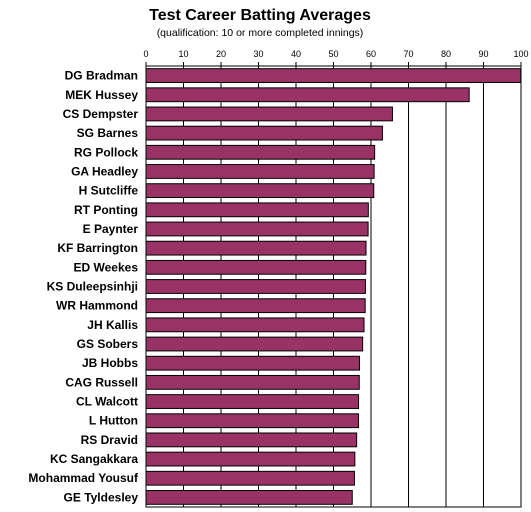 This screenshot has height=512, width=531. I want to click on category-label-17: CL Walcott, so click(107, 402).